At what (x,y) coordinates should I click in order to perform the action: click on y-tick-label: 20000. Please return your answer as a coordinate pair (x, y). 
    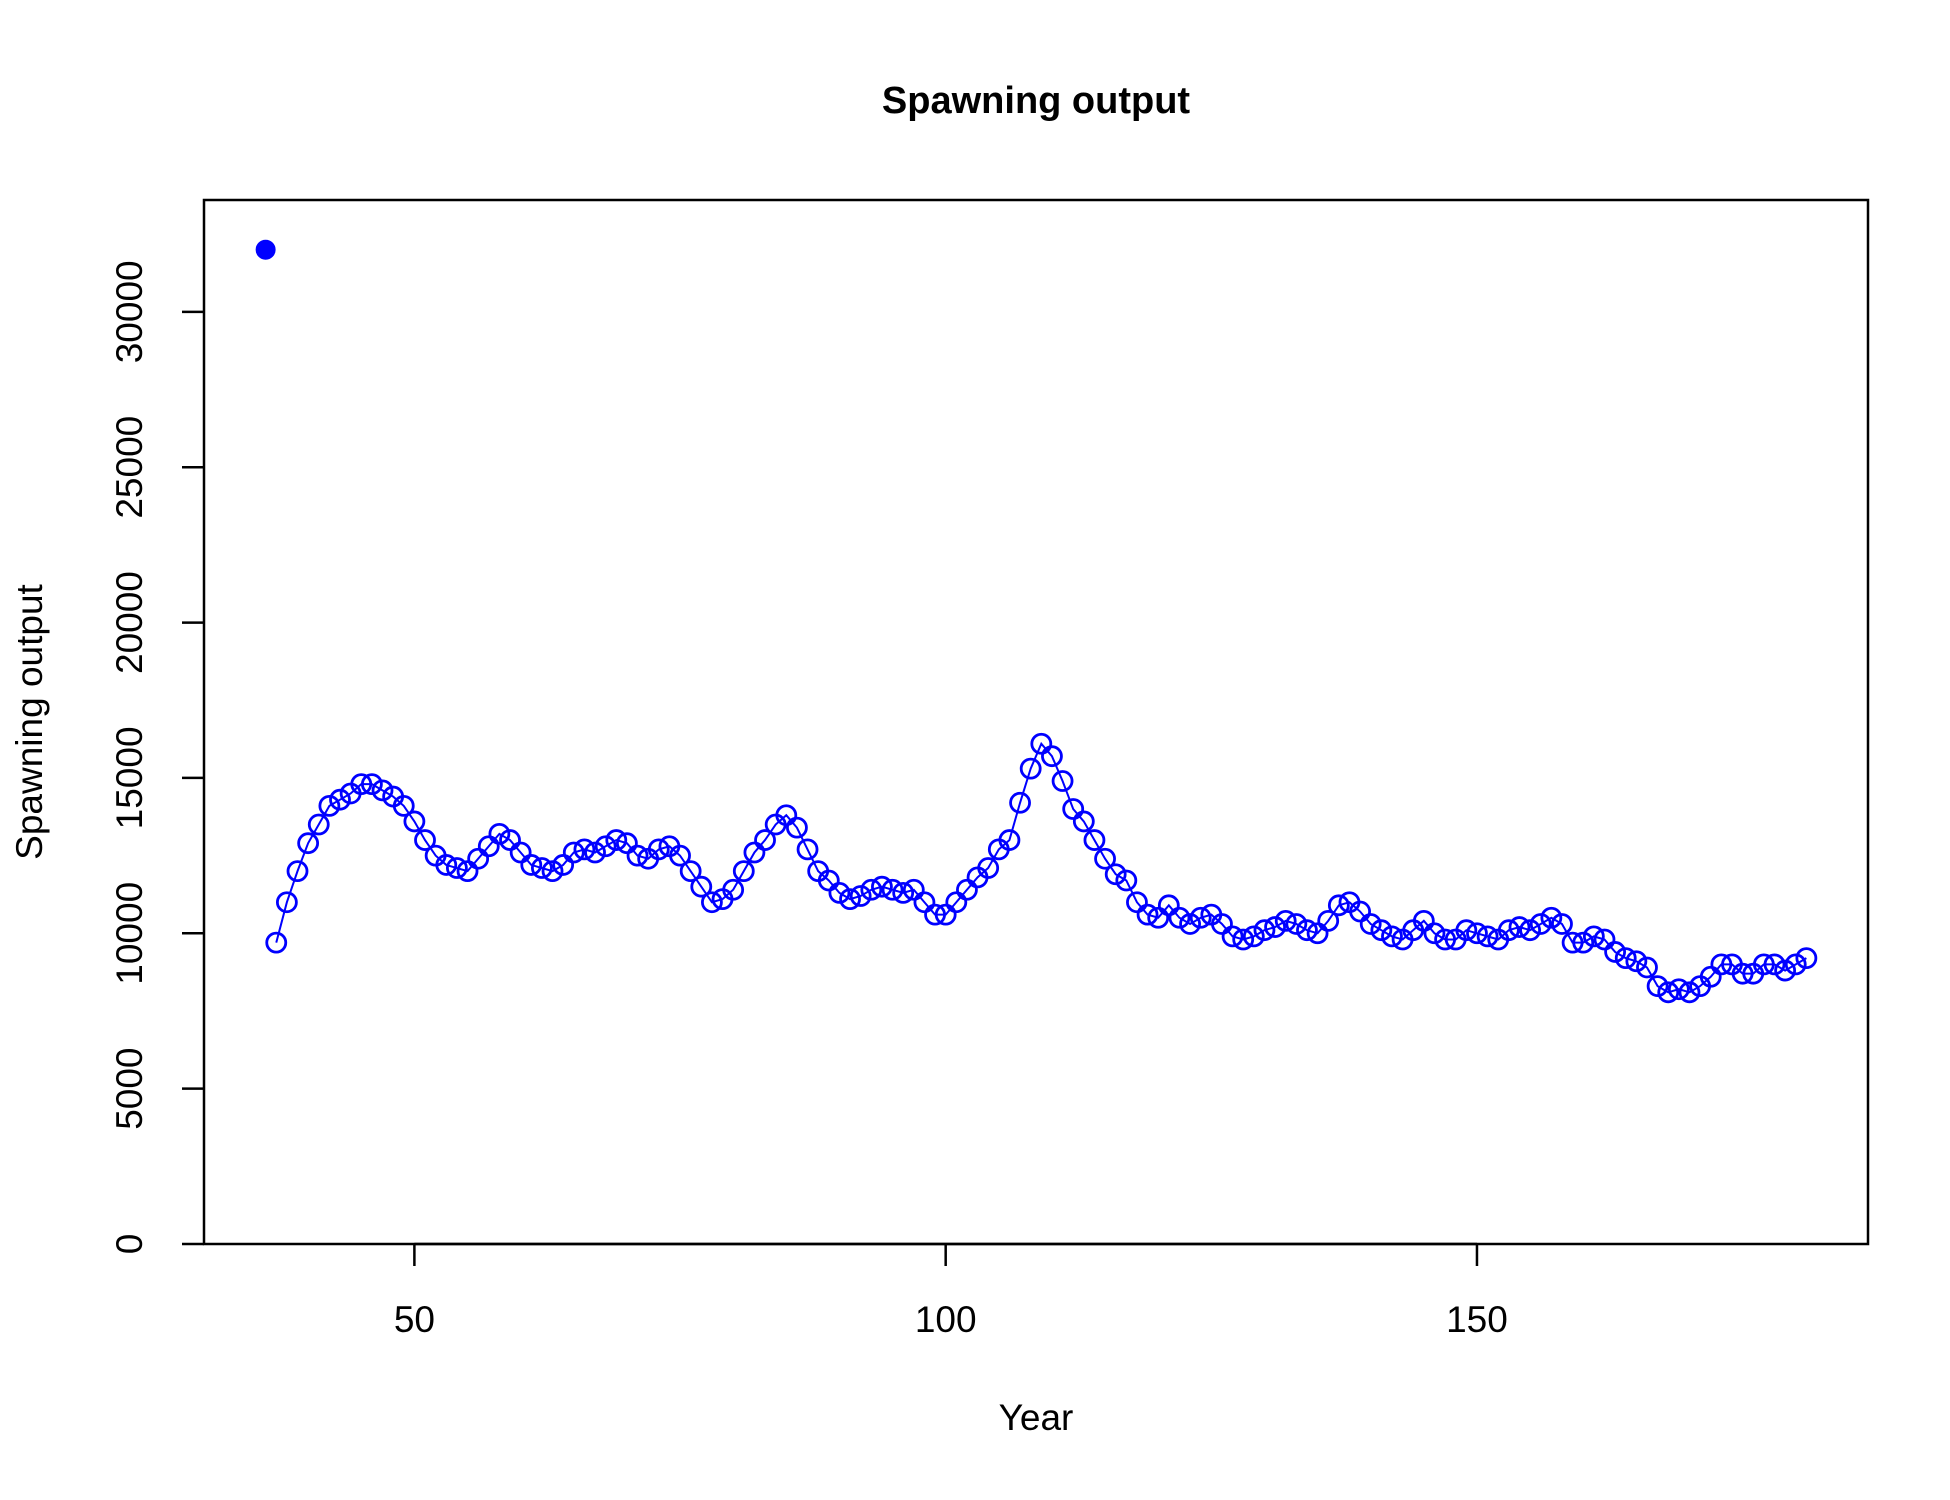
    Looking at the image, I should click on (129, 622).